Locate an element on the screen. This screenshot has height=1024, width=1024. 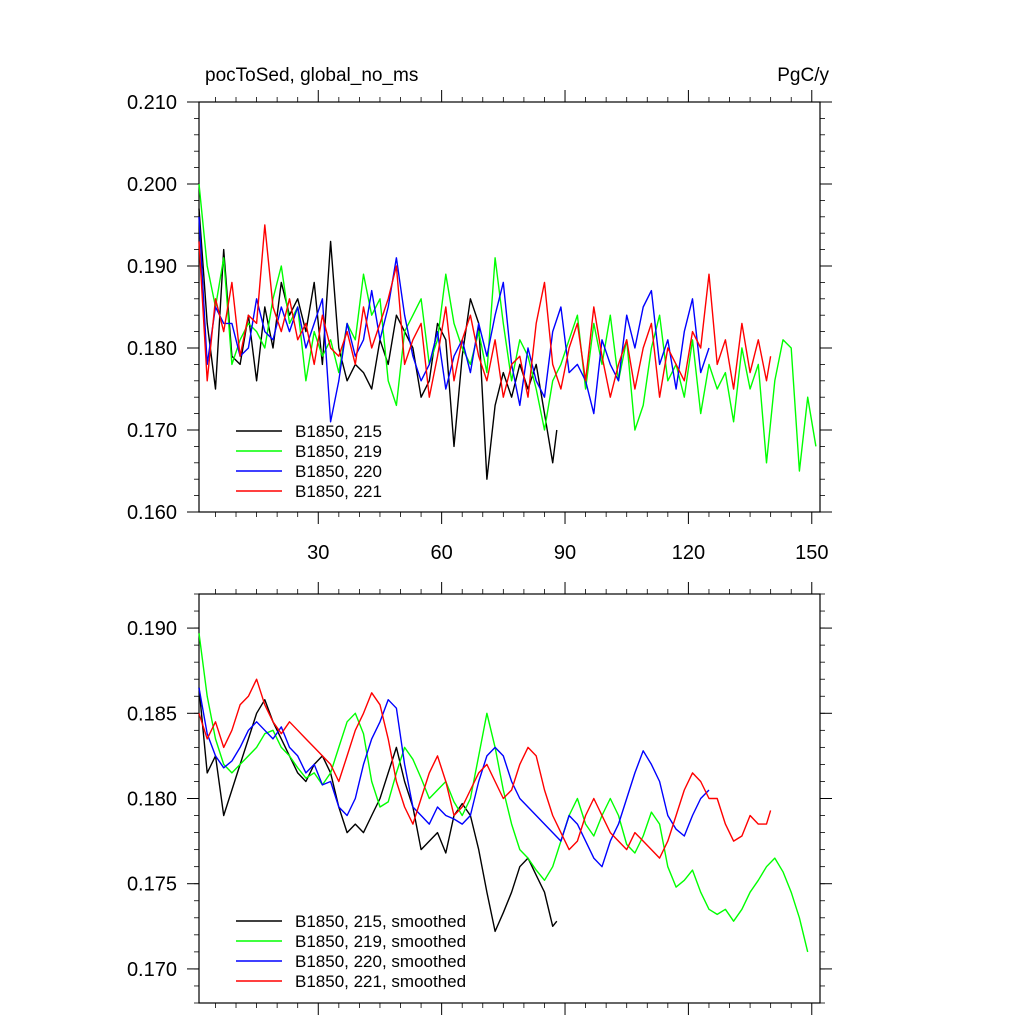
x-tick-label: 30 is located at coordinates (318, 553).